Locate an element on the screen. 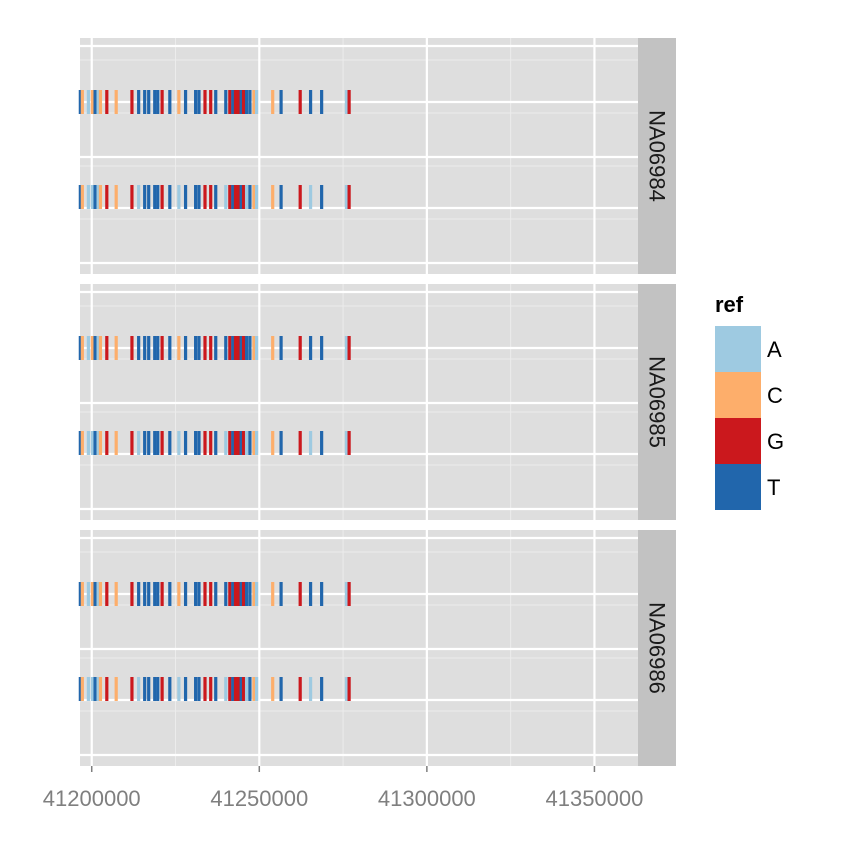  legend-key is located at coordinates (738, 487).